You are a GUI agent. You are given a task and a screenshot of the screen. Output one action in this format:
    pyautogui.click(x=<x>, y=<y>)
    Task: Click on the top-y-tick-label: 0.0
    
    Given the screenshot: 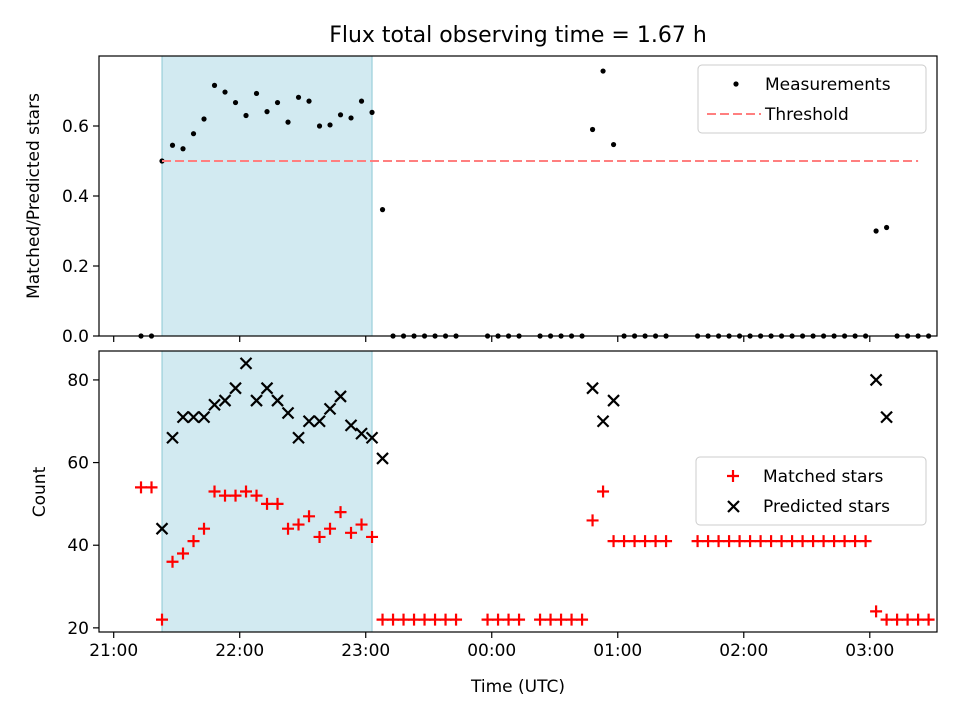 What is the action you would take?
    pyautogui.click(x=75, y=337)
    